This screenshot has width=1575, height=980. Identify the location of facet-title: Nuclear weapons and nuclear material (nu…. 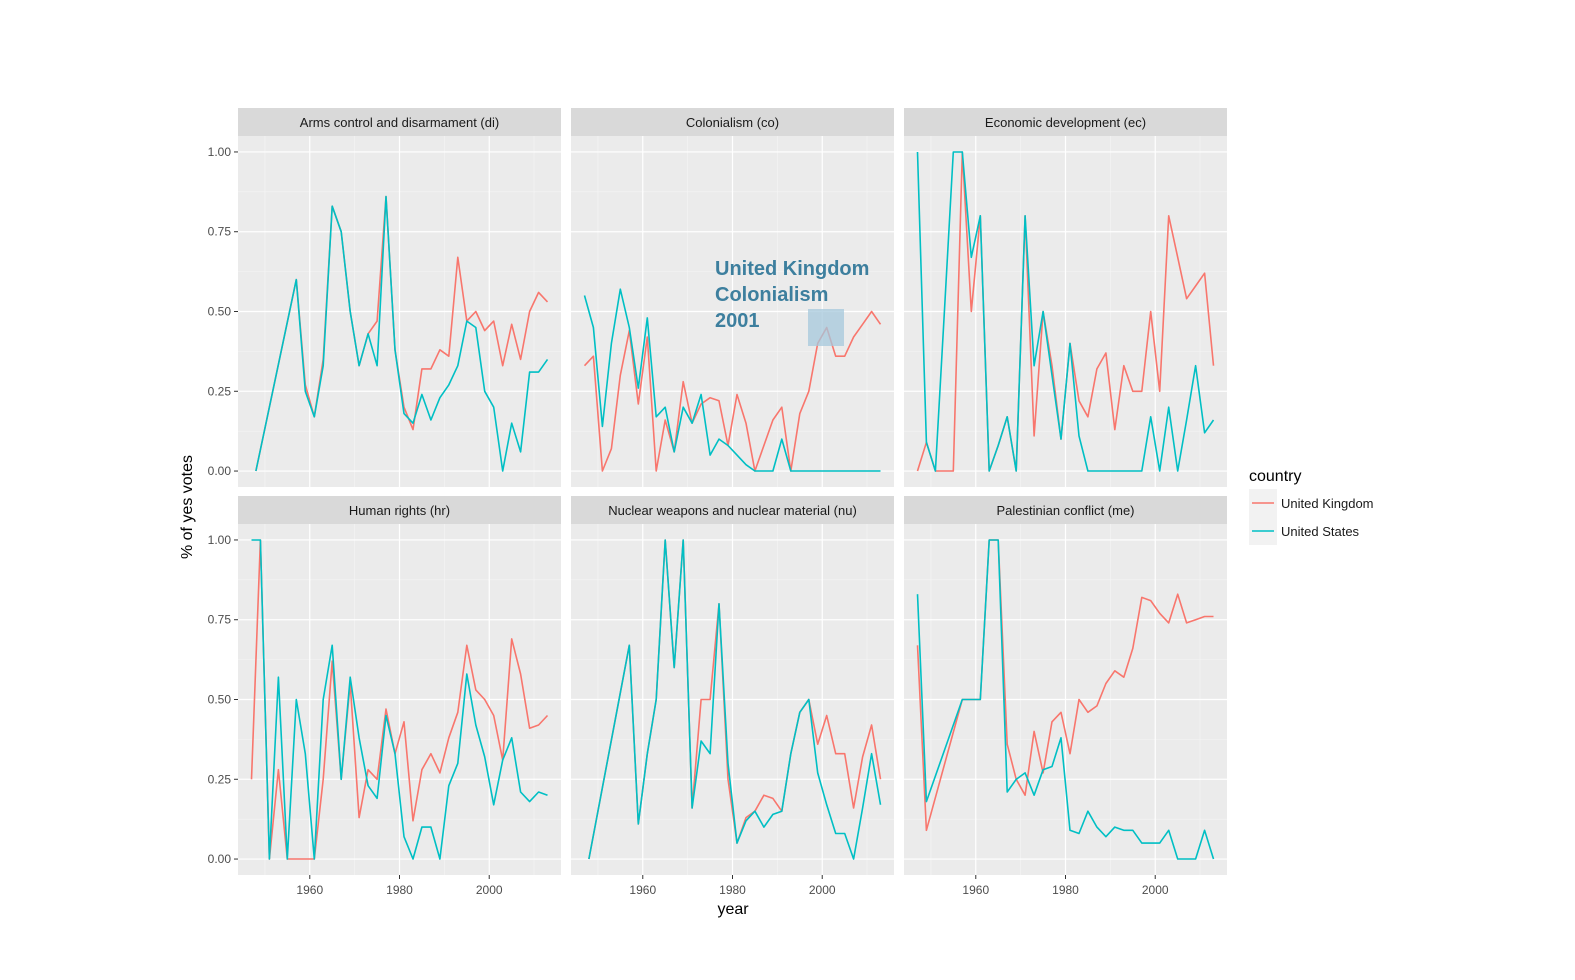
(732, 510).